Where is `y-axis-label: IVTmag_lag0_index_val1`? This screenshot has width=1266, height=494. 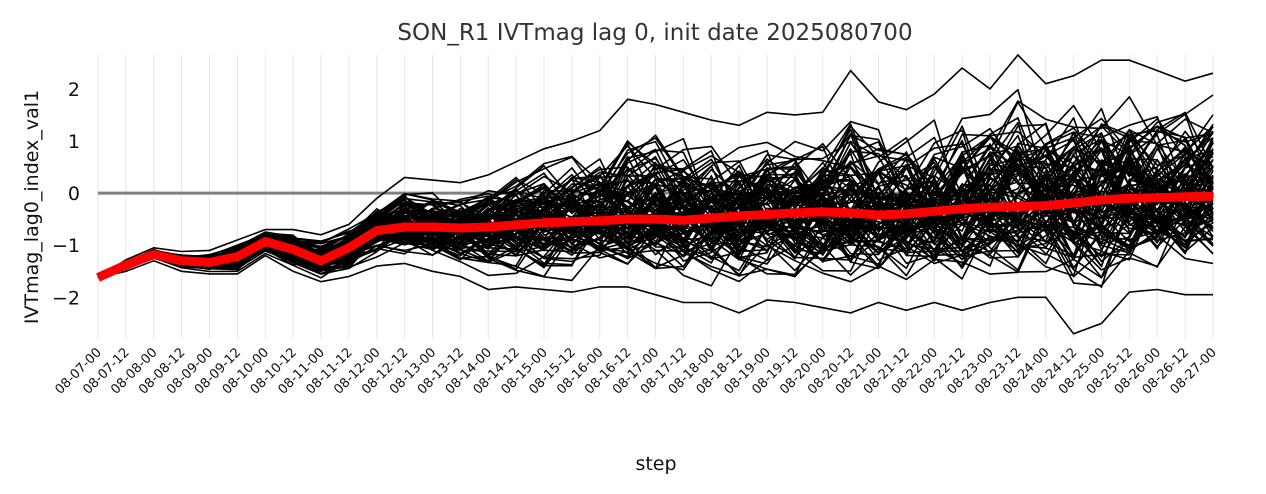
y-axis-label: IVTmag_lag0_index_val1 is located at coordinates (32, 207).